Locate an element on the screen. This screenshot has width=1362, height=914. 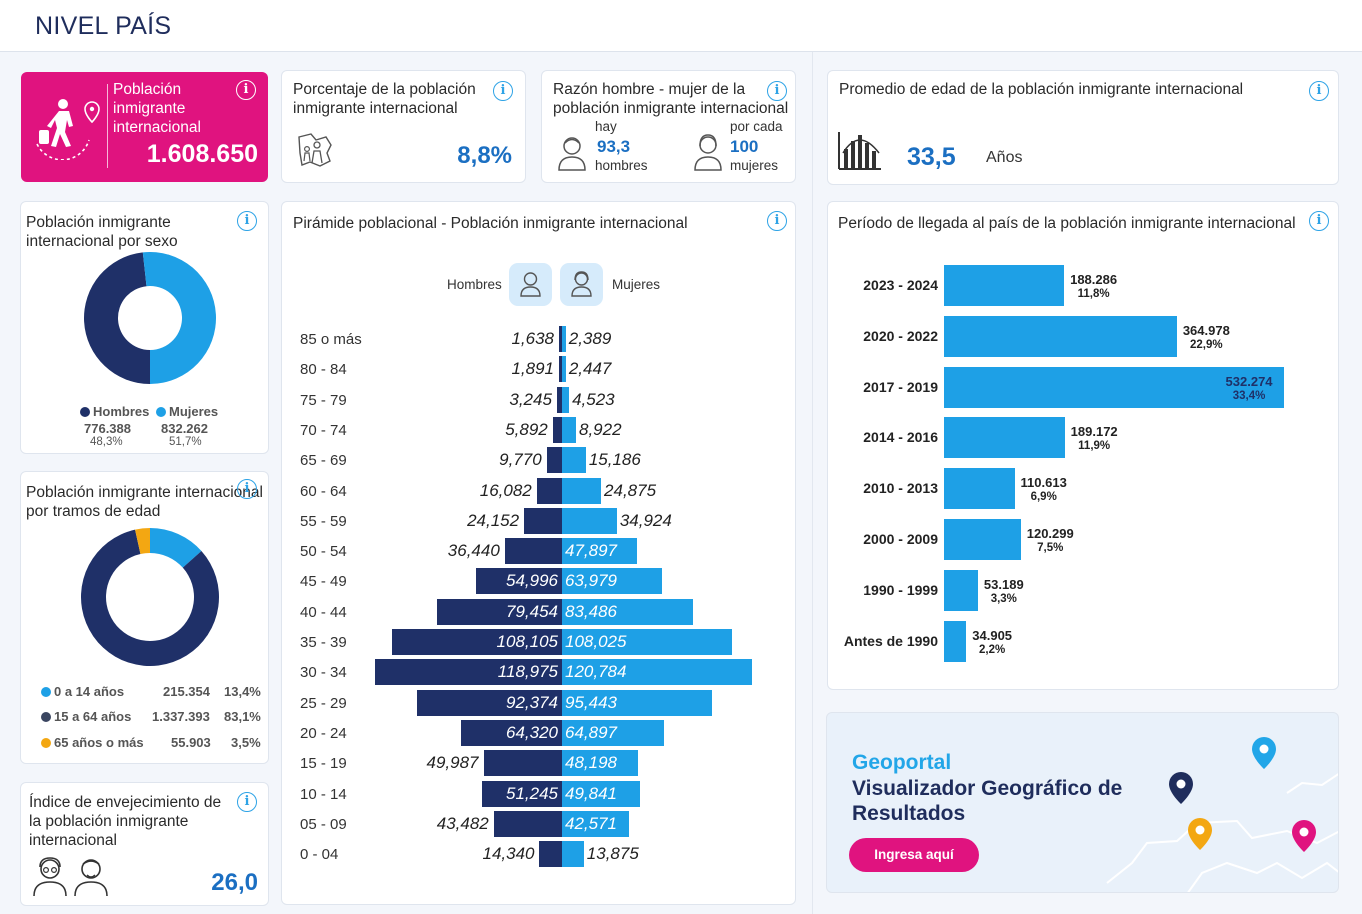
arrival-period-label: Antes de 1990 is located at coordinates (890, 640).